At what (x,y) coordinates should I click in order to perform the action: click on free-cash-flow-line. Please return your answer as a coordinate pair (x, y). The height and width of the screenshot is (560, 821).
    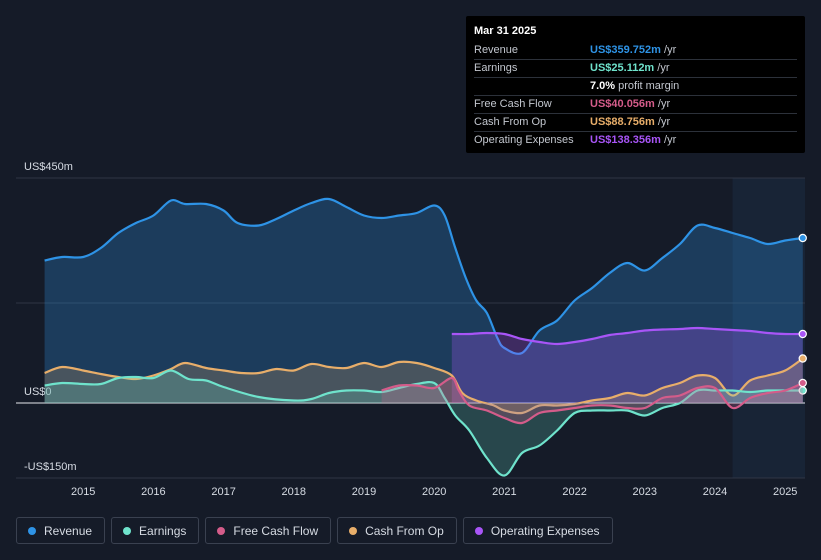
    Looking at the image, I should click on (592, 400).